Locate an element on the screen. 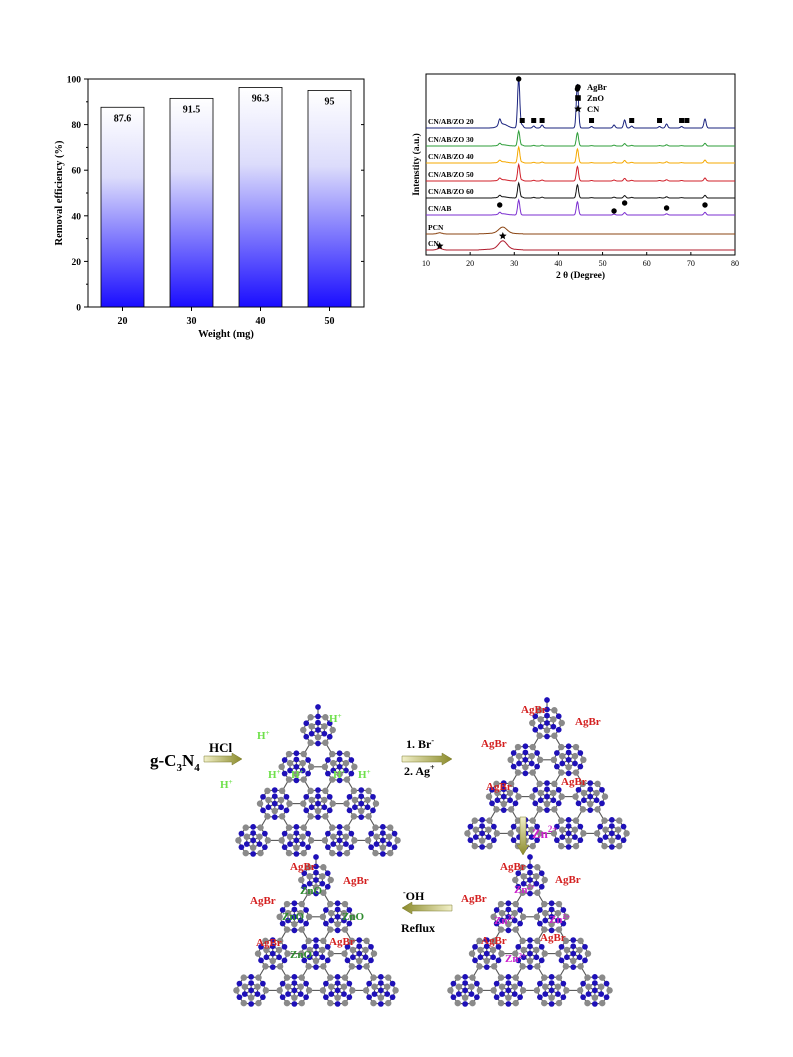 The image size is (793, 1057). agbr-label: AgBr is located at coordinates (513, 867).